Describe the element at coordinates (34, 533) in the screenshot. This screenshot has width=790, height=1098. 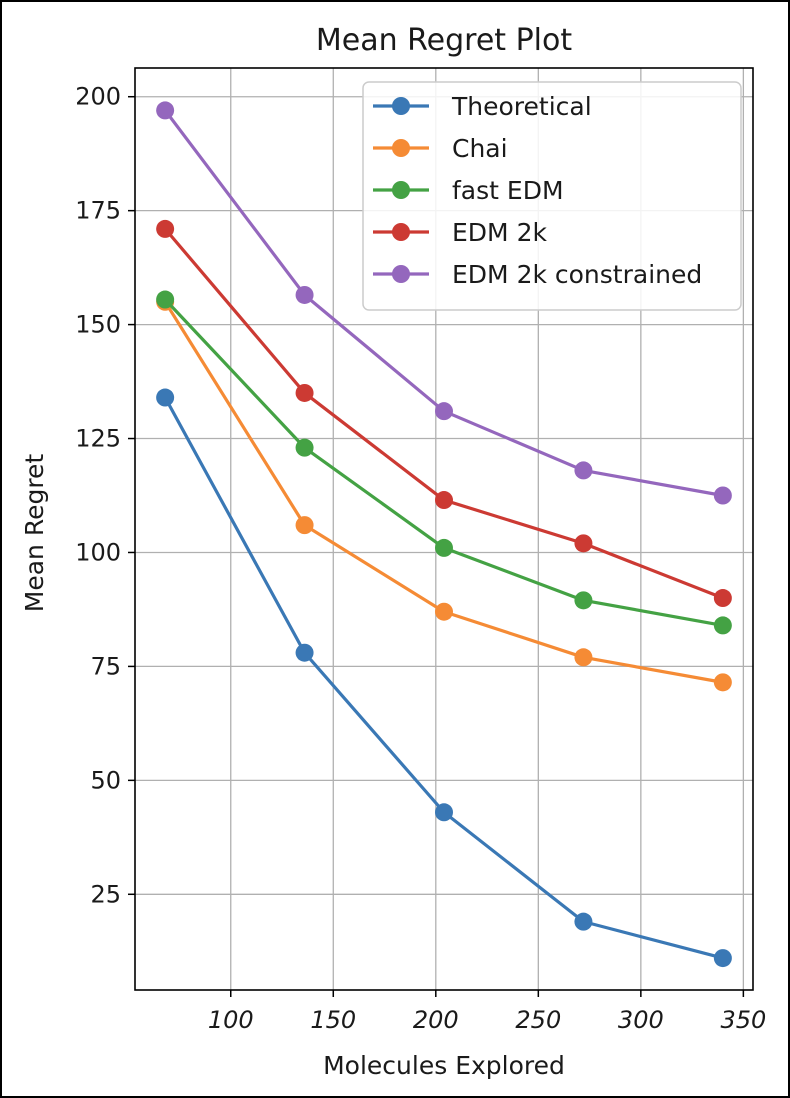
I see `y-axis-label: Mean Regret` at that location.